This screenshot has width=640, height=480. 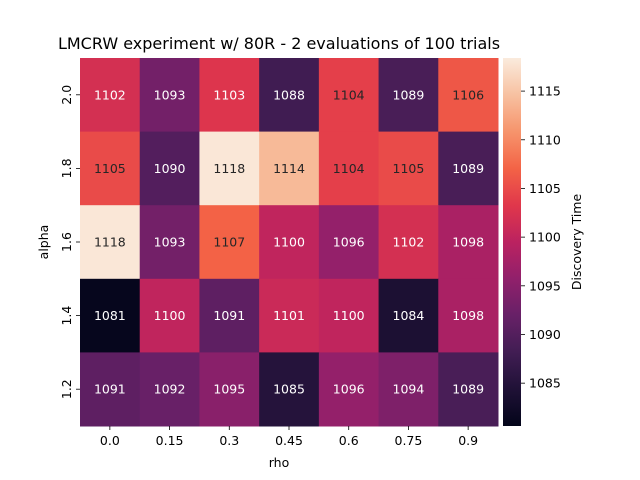 I want to click on x-axis: 0.0 0.15 0.3 0.45 0.6 0.75 0.9, so click(x=289, y=437).